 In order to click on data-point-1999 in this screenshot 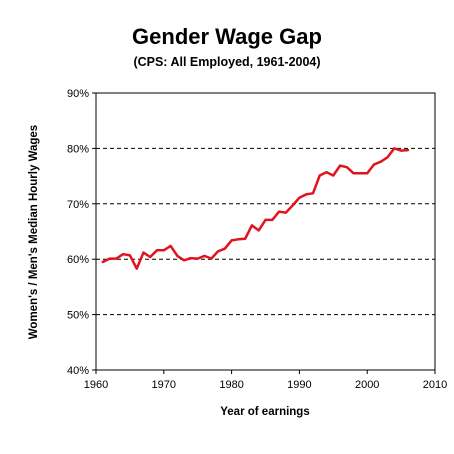, I will do `click(360, 173)`.